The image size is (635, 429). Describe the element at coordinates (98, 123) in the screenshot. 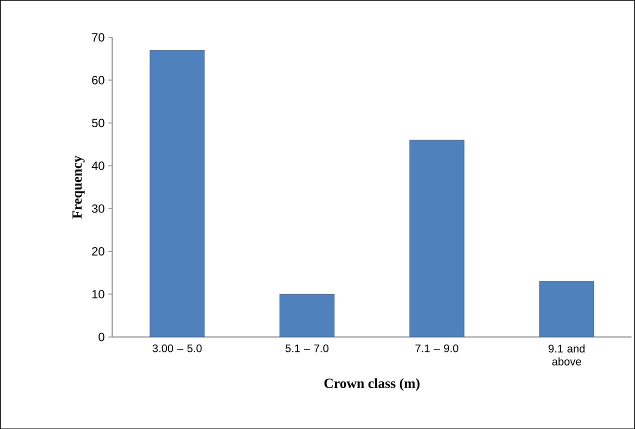

I see `y-tick-label: 50` at that location.